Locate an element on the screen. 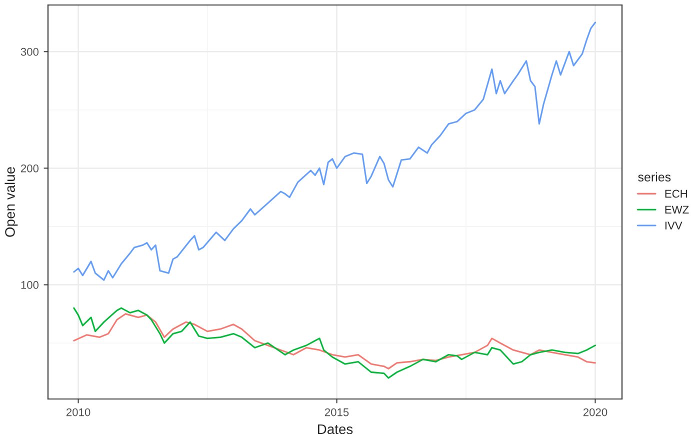 The image size is (691, 434). legend-label: ECH is located at coordinates (676, 194).